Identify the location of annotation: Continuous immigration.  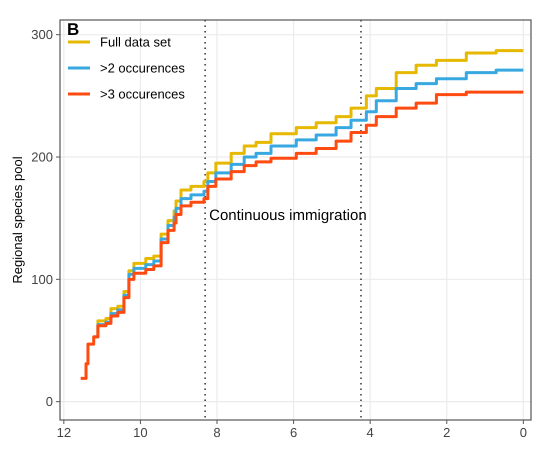
(288, 215).